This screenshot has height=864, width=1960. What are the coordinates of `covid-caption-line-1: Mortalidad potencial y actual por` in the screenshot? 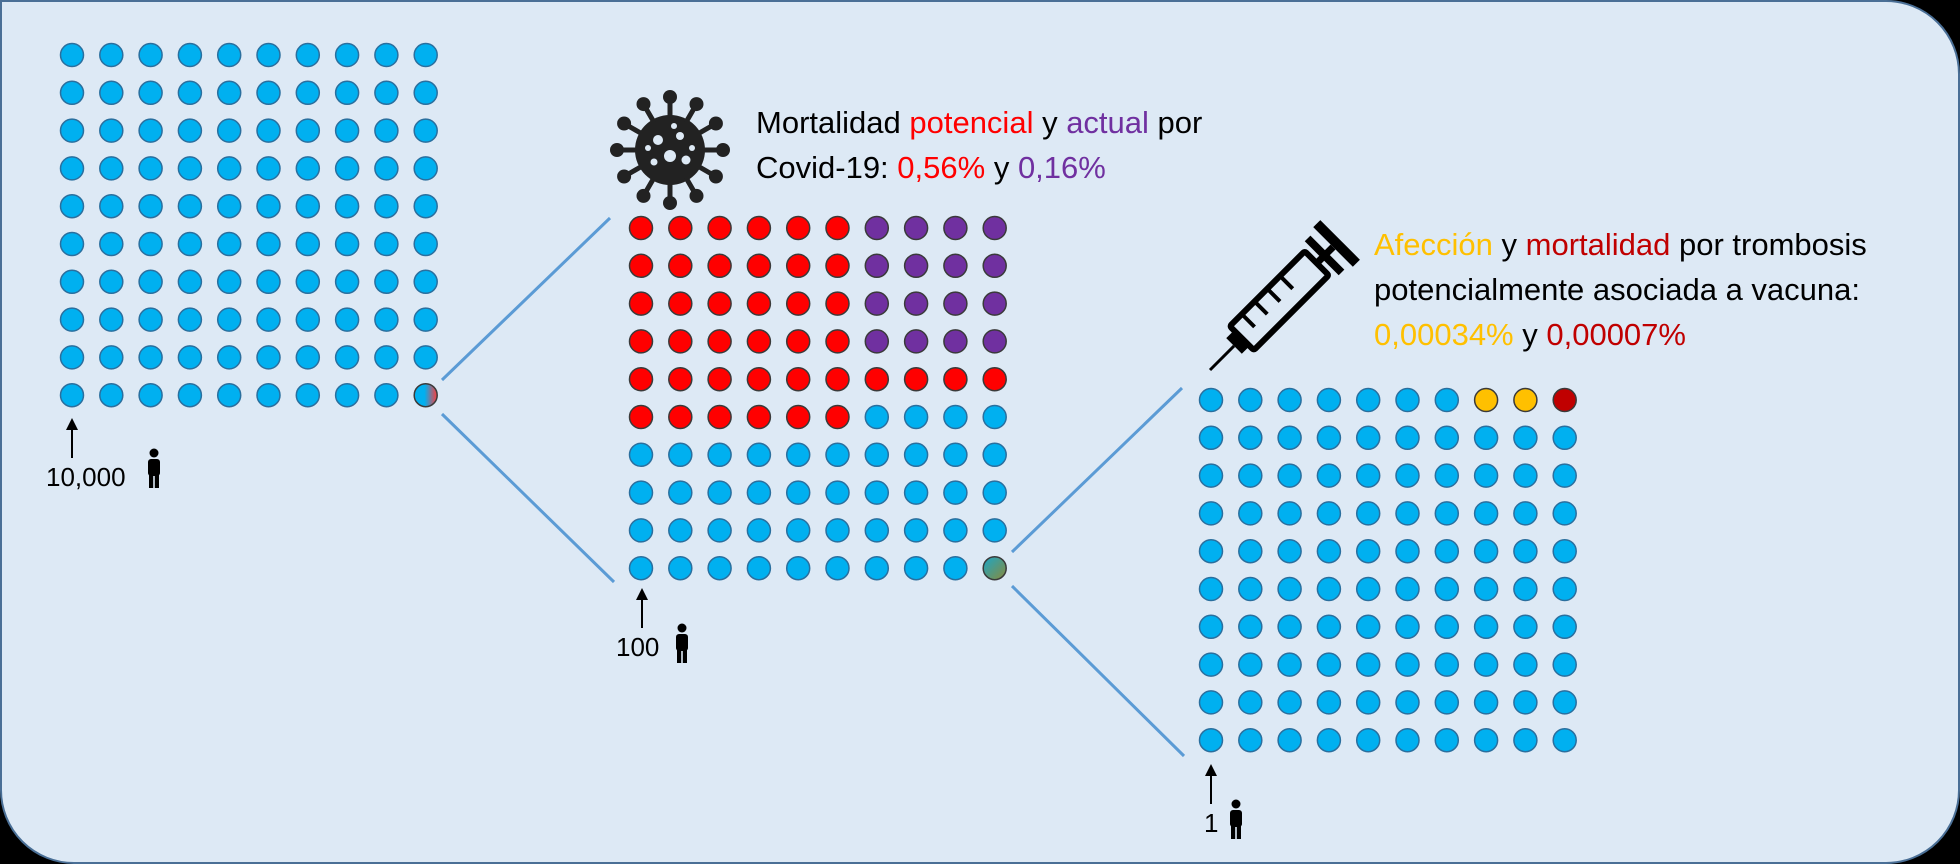 It's located at (979, 122).